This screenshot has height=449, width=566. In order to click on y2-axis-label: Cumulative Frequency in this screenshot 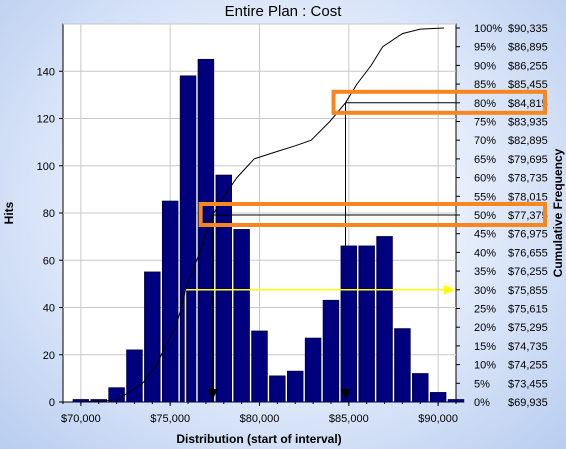, I will do `click(558, 212)`.